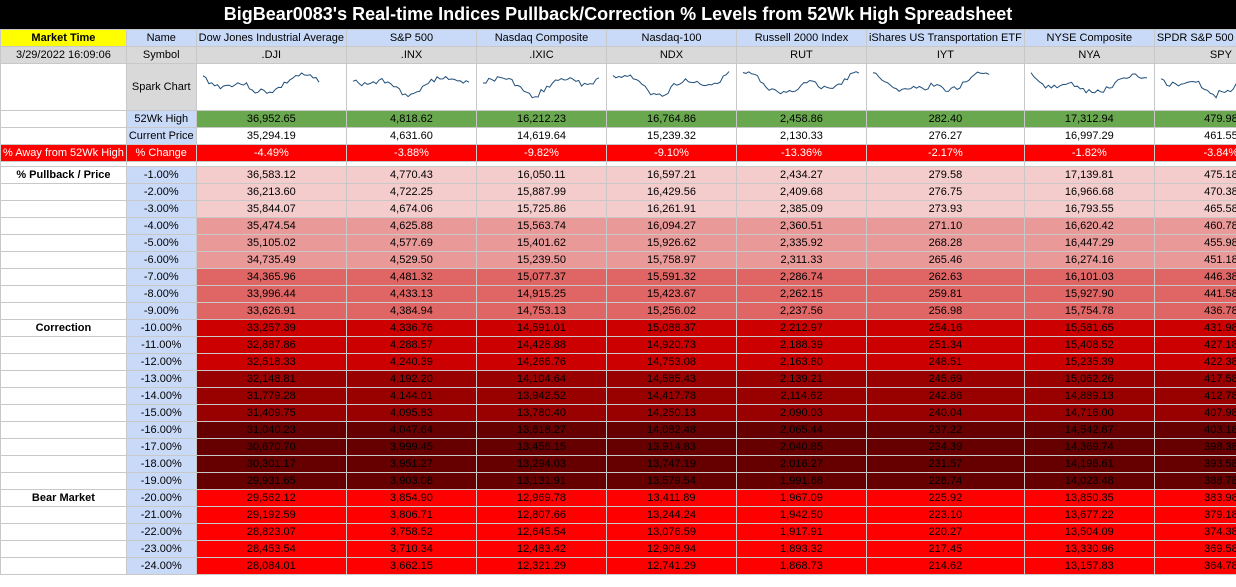  What do you see at coordinates (671, 38) in the screenshot?
I see `index-name: Nasdaq-100` at bounding box center [671, 38].